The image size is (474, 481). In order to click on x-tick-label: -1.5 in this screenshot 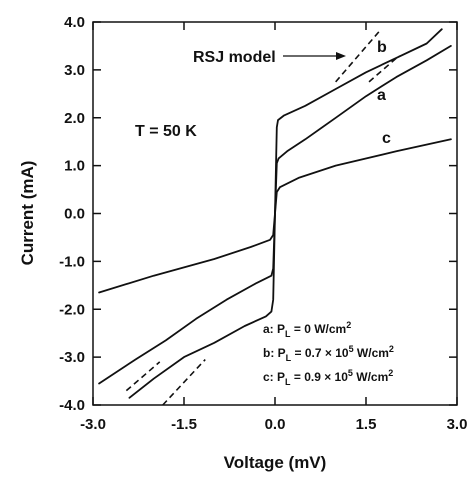, I will do `click(184, 424)`.